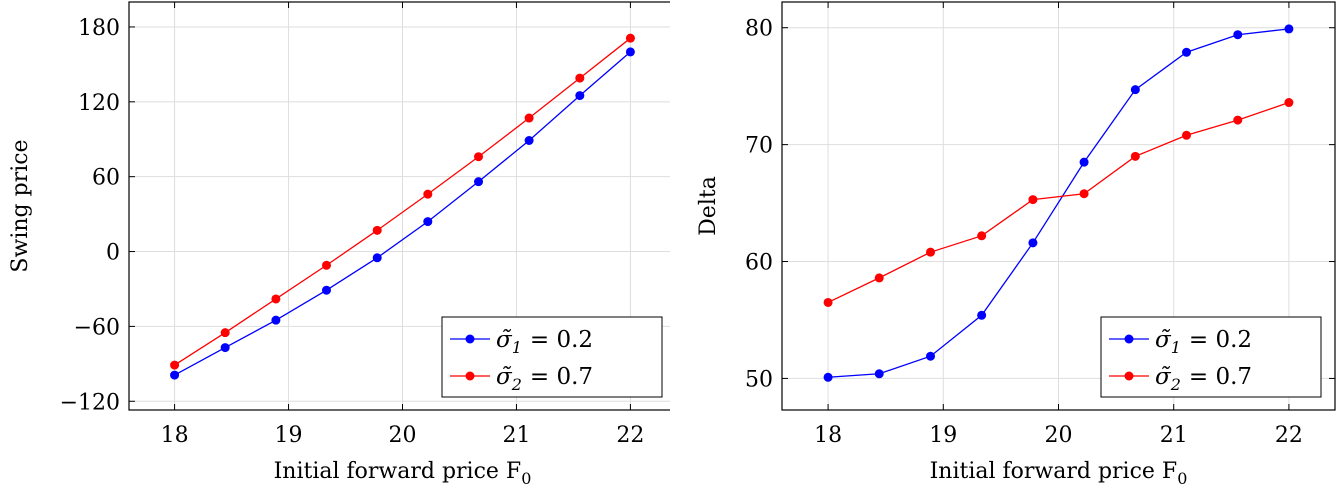  I want to click on legend-item: σ̃2 = 0.7, so click(521, 379).